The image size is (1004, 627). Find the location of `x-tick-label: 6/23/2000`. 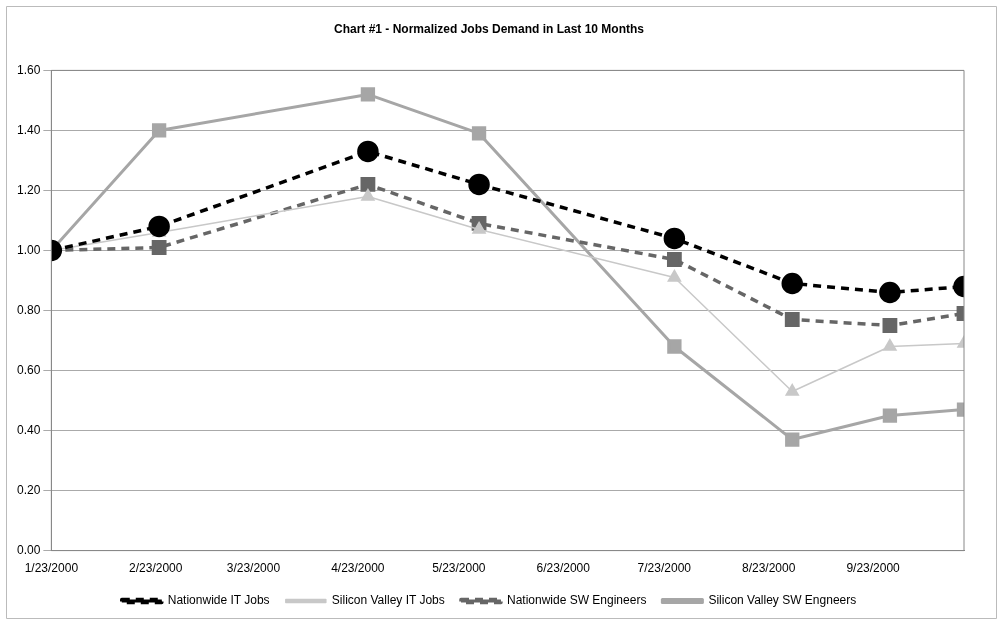

x-tick-label: 6/23/2000 is located at coordinates (563, 568).